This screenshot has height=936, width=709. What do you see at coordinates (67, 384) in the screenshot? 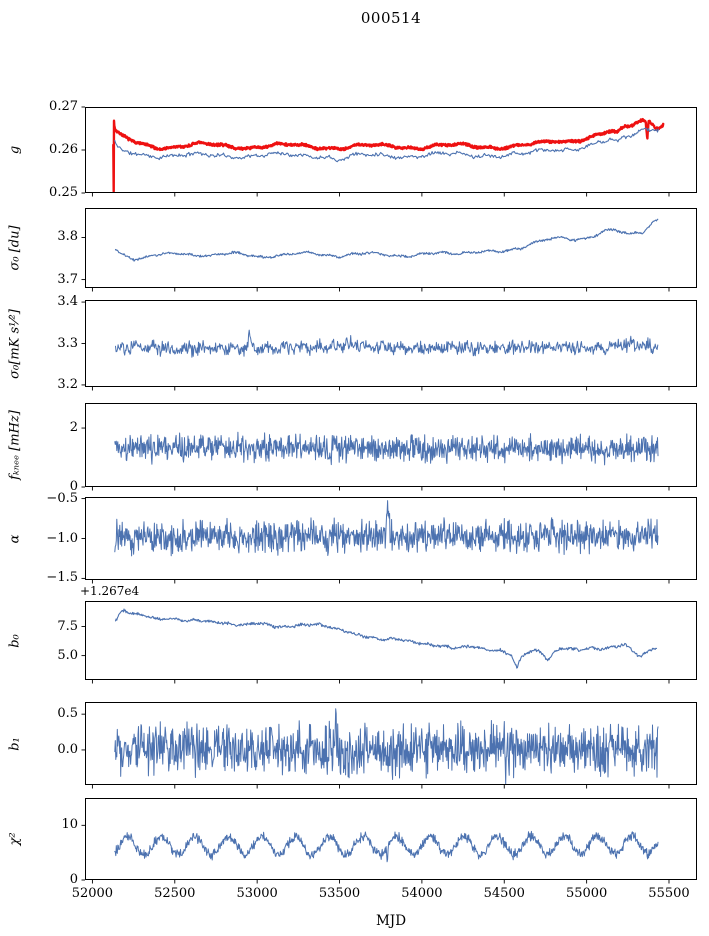
I see `y-tick-label-sigma0-mks: 3.2` at bounding box center [67, 384].